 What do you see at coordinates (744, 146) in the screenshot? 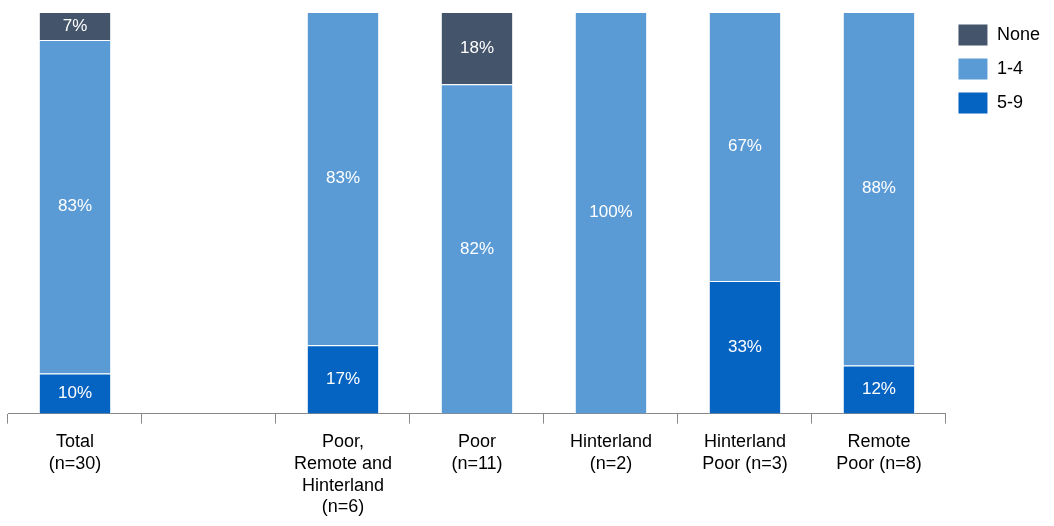
I see `data-label: 67%` at bounding box center [744, 146].